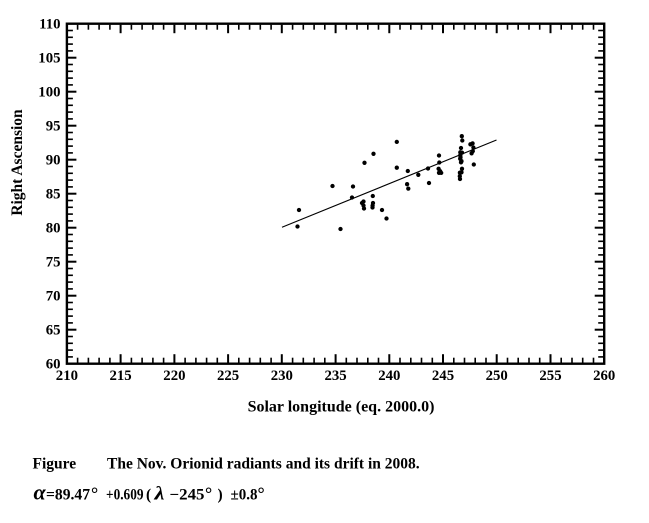  I want to click on svg-text: 70, so click(53, 296).